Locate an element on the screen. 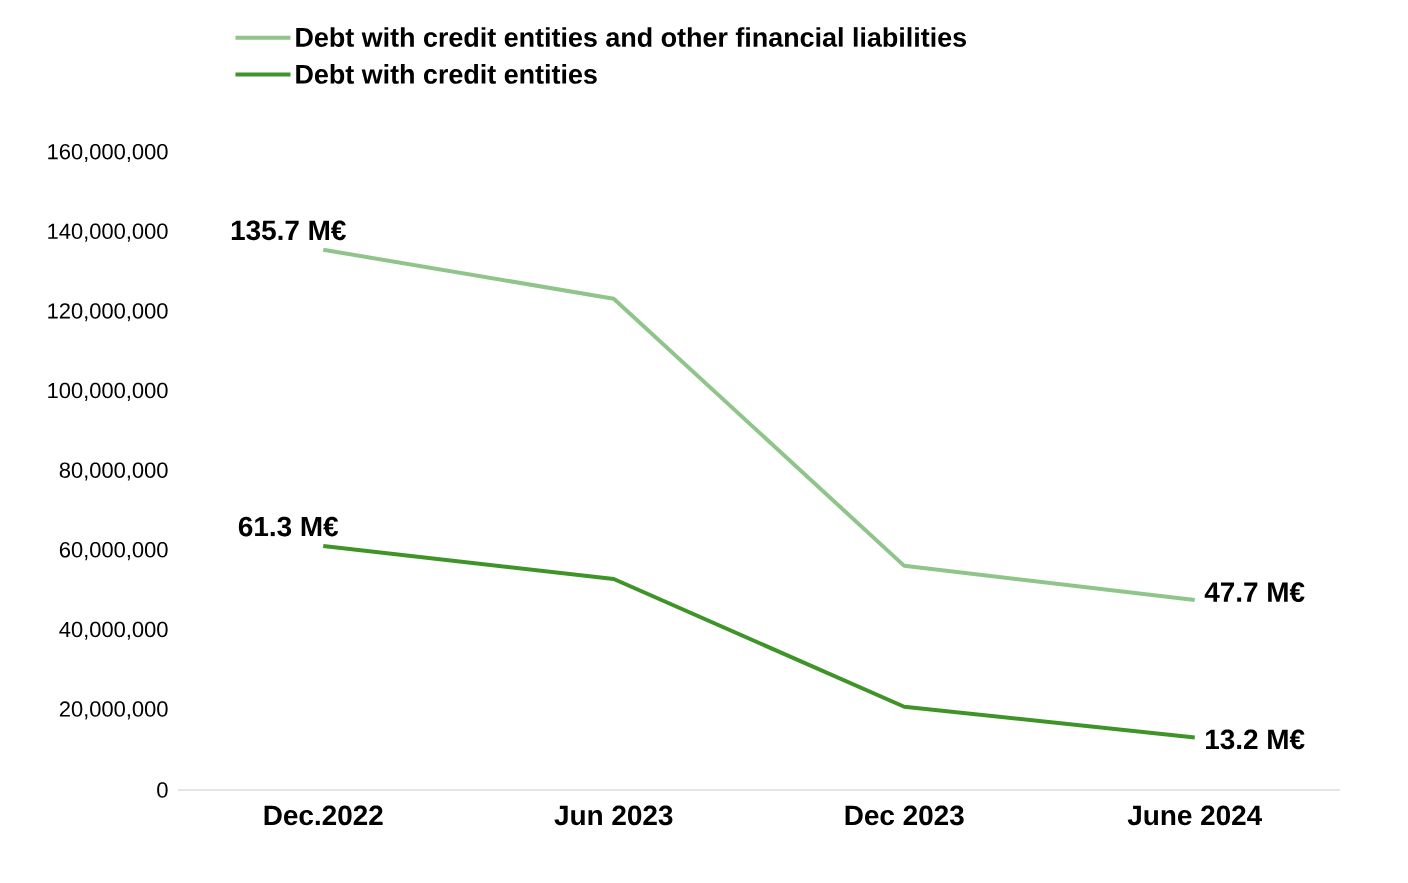 Image resolution: width=1408 pixels, height=883 pixels. x-tick-label: June 2024 is located at coordinates (1195, 815).